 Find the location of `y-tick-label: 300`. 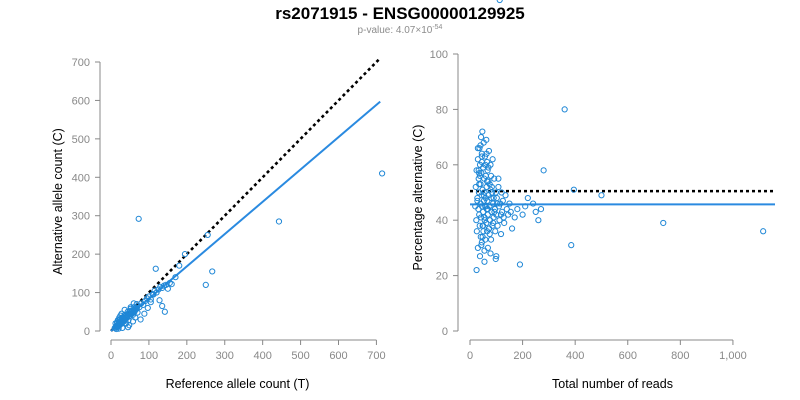

y-tick-label: 300 is located at coordinates (81, 217).